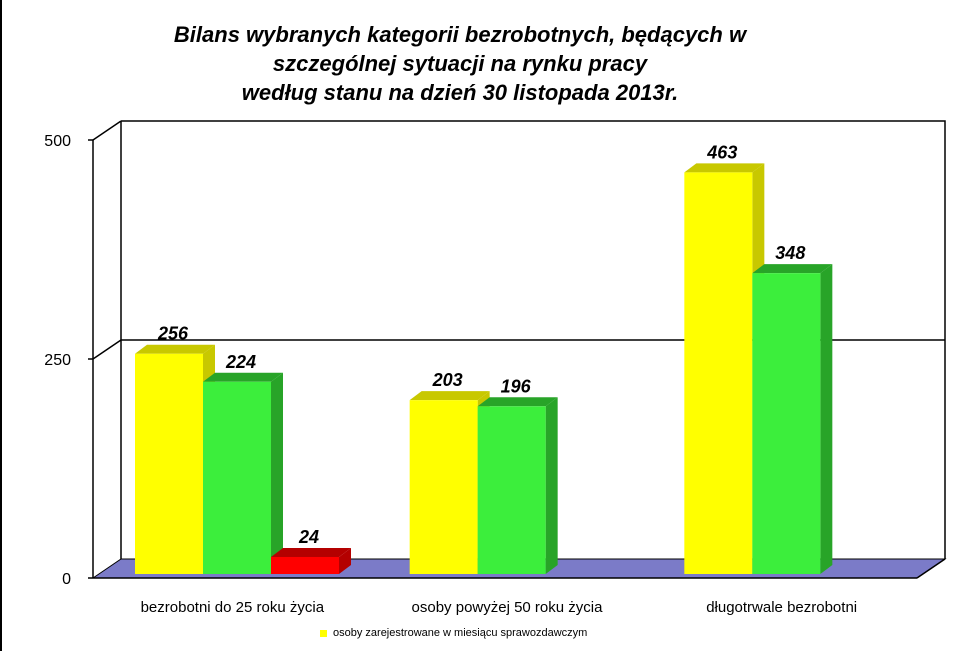  Describe the element at coordinates (721, 152) in the screenshot. I see `data-label: 463` at that location.